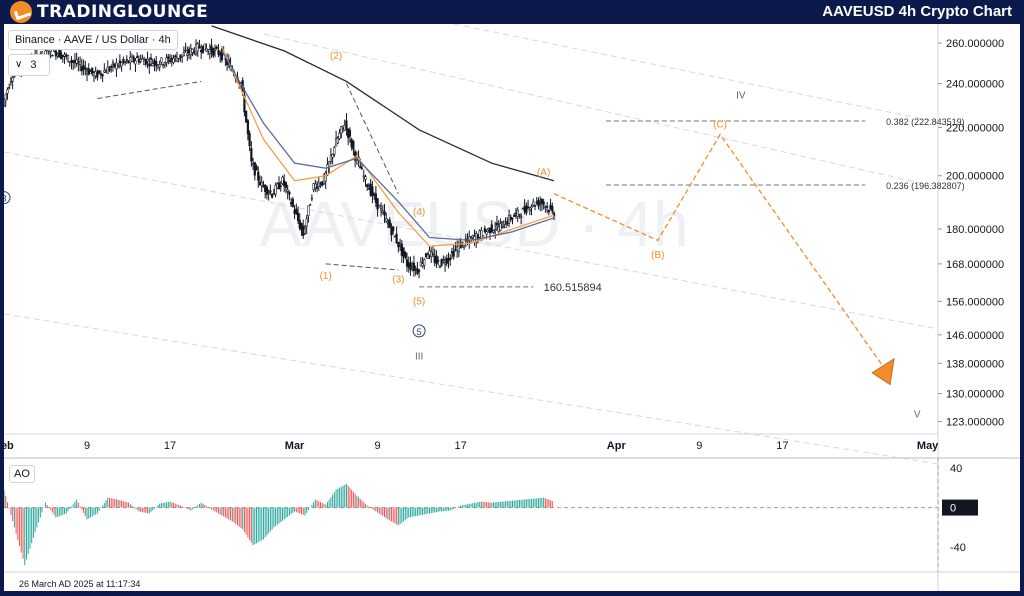 The width and height of the screenshot is (1024, 596). What do you see at coordinates (419, 302) in the screenshot?
I see `wave-label: (5)` at bounding box center [419, 302].